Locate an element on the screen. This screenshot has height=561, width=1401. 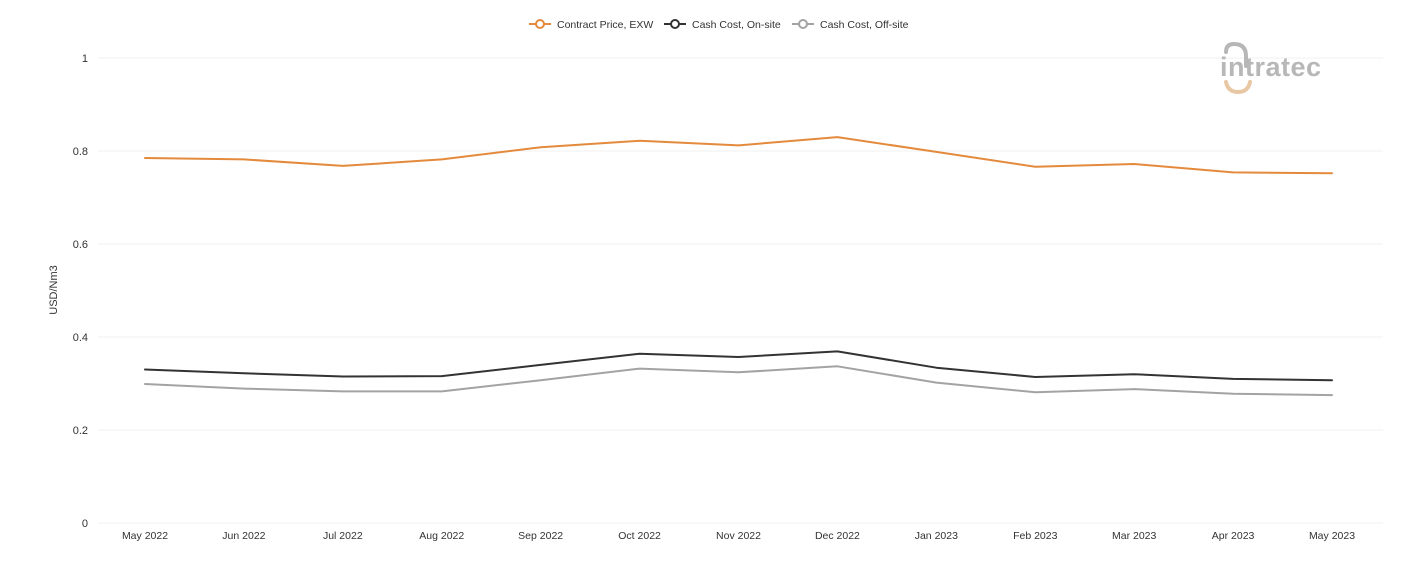
y-tick-label: 0.4 is located at coordinates (80, 338).